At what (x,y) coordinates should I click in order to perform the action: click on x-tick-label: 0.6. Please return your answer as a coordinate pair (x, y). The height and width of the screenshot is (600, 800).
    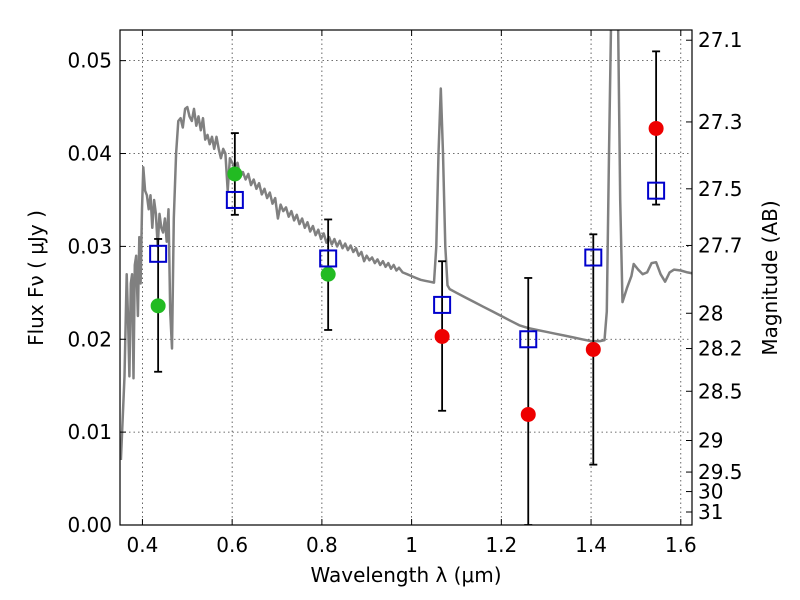
    Looking at the image, I should click on (232, 545).